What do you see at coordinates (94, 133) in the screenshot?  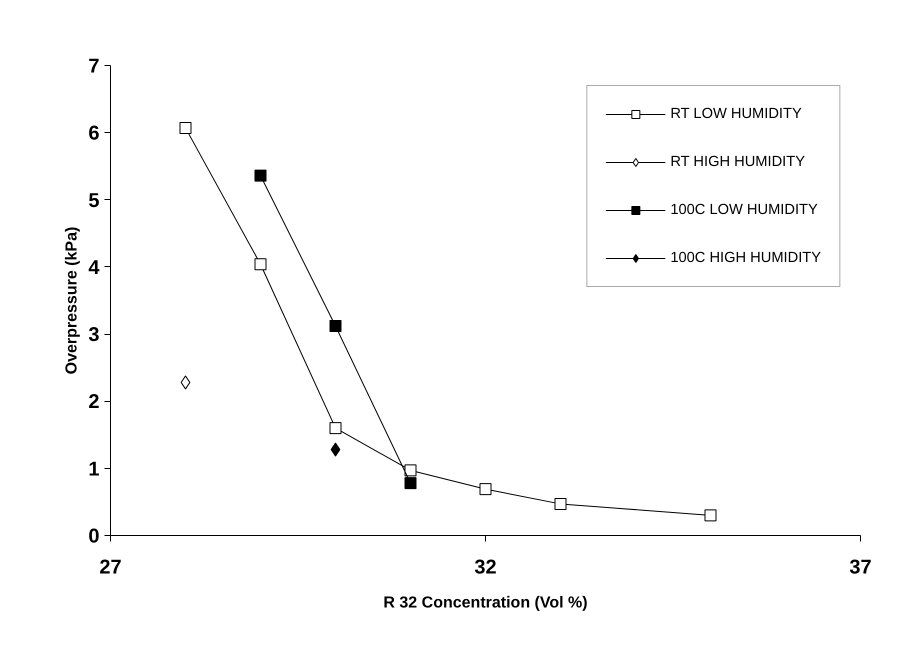 I see `y-tick-label: 6` at bounding box center [94, 133].